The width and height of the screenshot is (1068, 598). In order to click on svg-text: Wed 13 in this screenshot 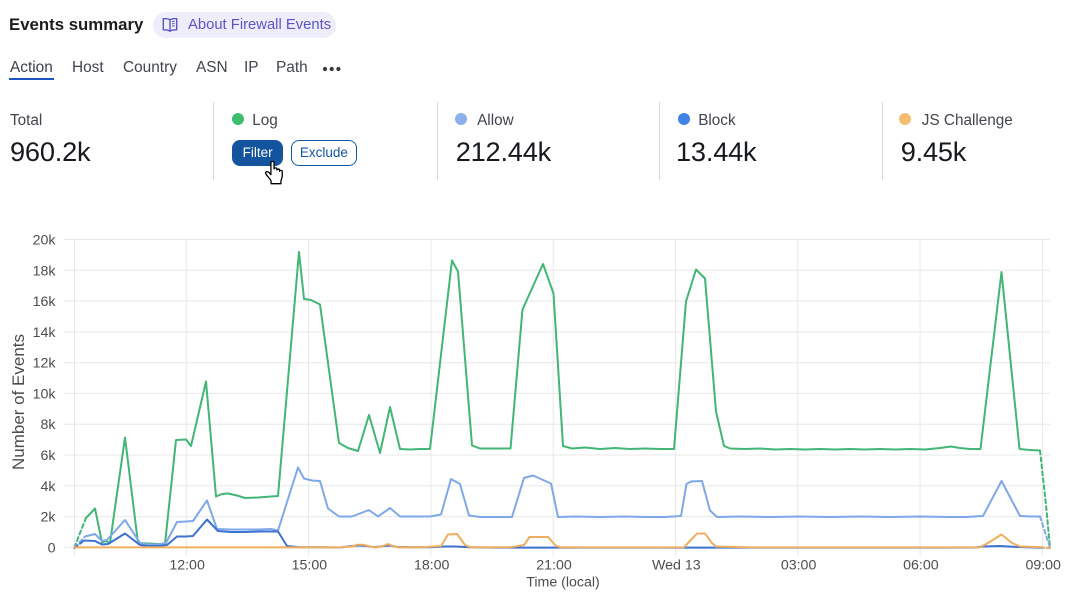, I will do `click(676, 566)`.